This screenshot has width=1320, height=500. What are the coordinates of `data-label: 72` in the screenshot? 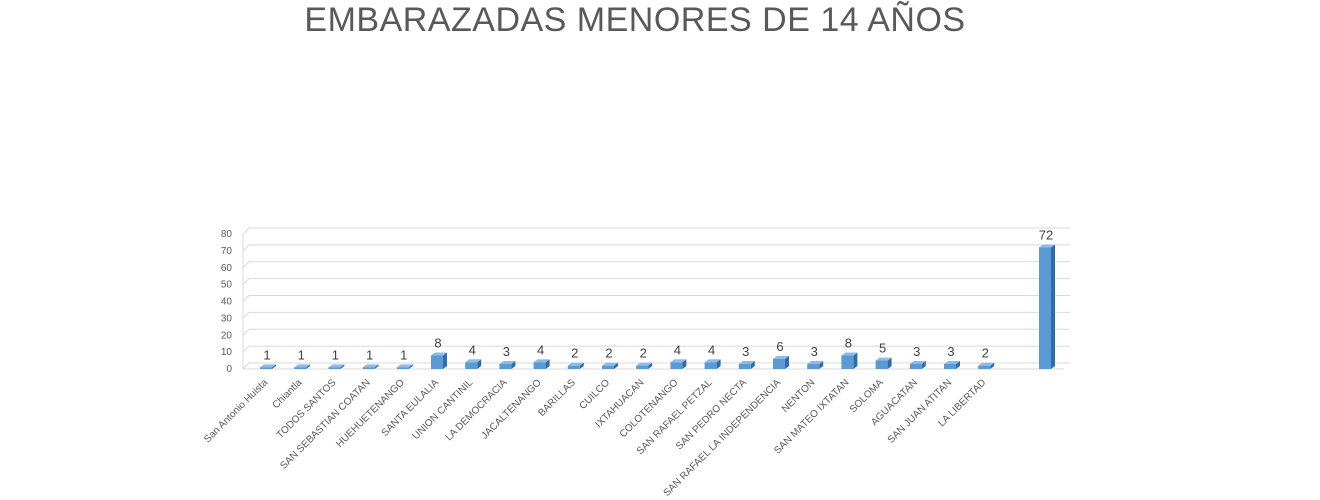 It's located at (1046, 235).